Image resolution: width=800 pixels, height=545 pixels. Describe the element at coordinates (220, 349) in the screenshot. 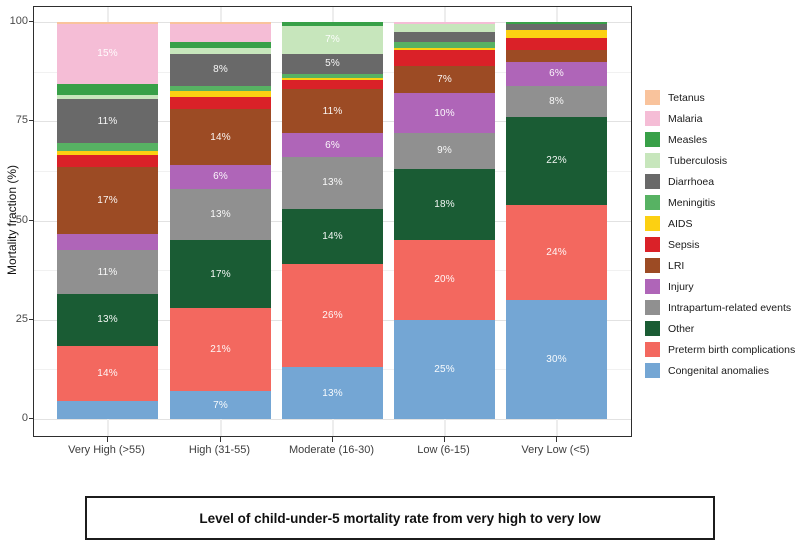

I see `bar-segment: 21%` at that location.